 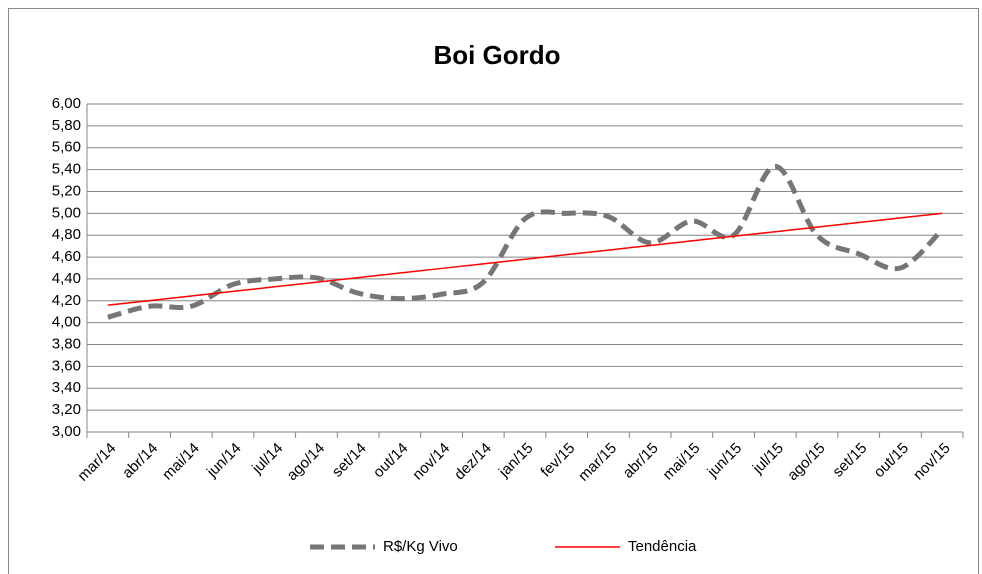 What do you see at coordinates (66, 169) in the screenshot?
I see `y-tick-label: 5,40` at bounding box center [66, 169].